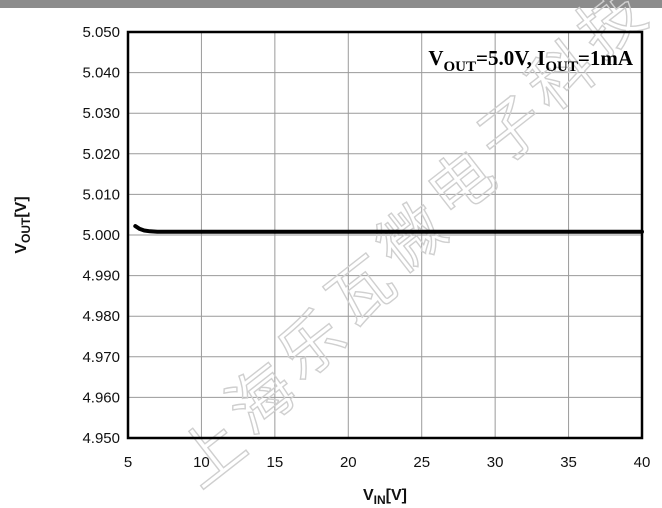  What do you see at coordinates (101, 32) in the screenshot?
I see `y-tick-label-5.050: 5.050` at bounding box center [101, 32].